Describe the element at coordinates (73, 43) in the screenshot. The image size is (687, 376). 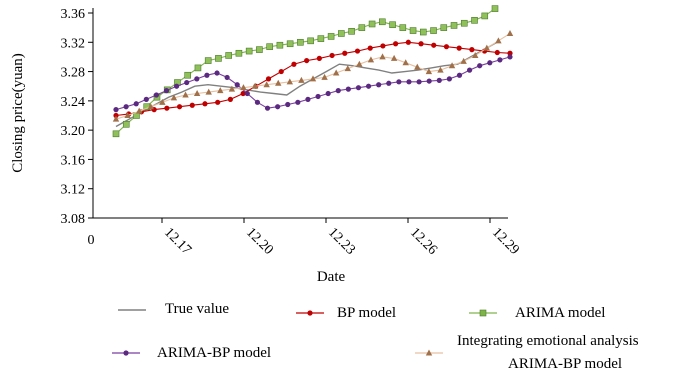
I see `y-tick-label: 3.32` at that location.